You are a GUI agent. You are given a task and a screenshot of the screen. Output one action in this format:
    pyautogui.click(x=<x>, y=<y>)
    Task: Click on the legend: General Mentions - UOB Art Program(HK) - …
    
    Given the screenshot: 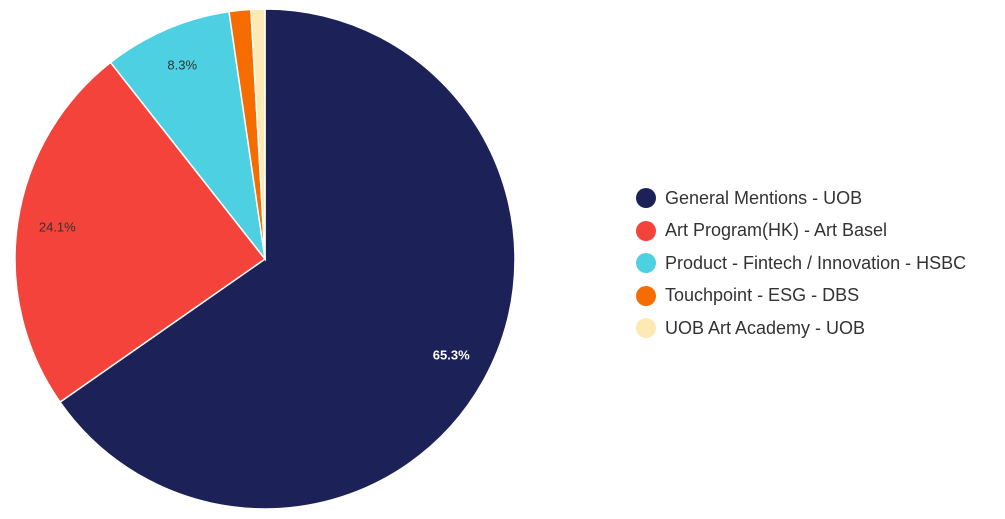 What is the action you would take?
    pyautogui.click(x=801, y=263)
    